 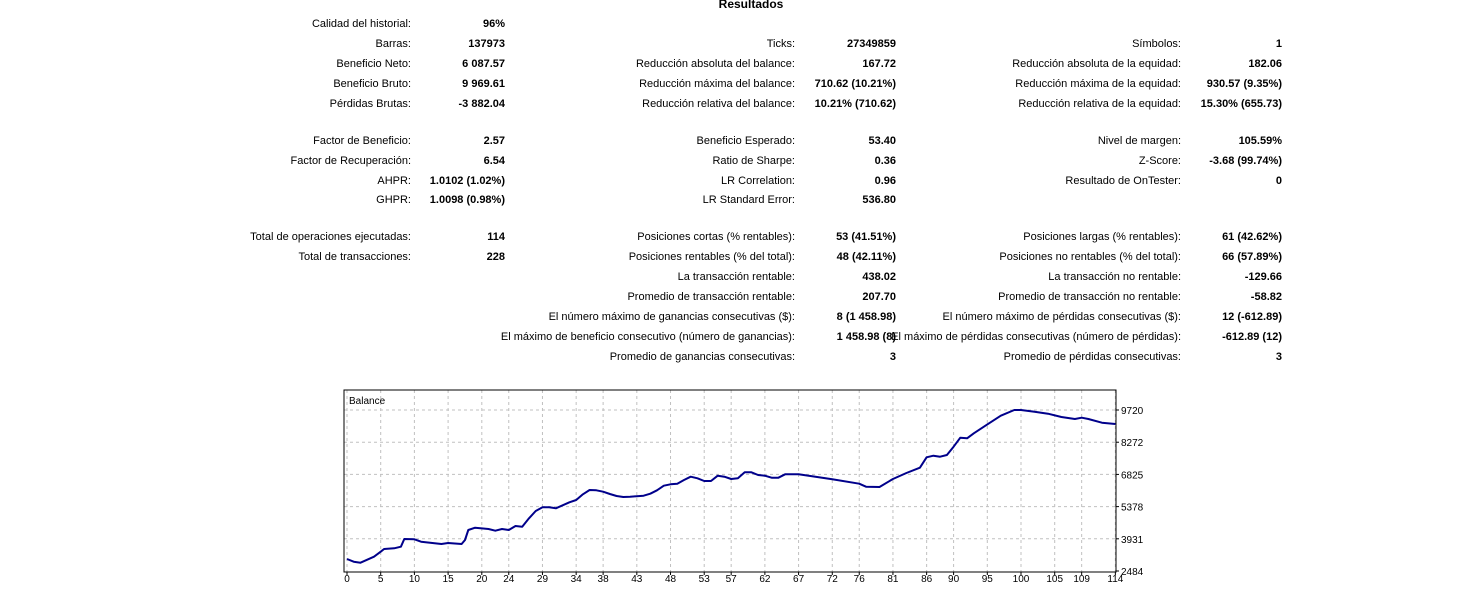 I want to click on stat-label: Posiciones rentables (% del total):, so click(x=711, y=257).